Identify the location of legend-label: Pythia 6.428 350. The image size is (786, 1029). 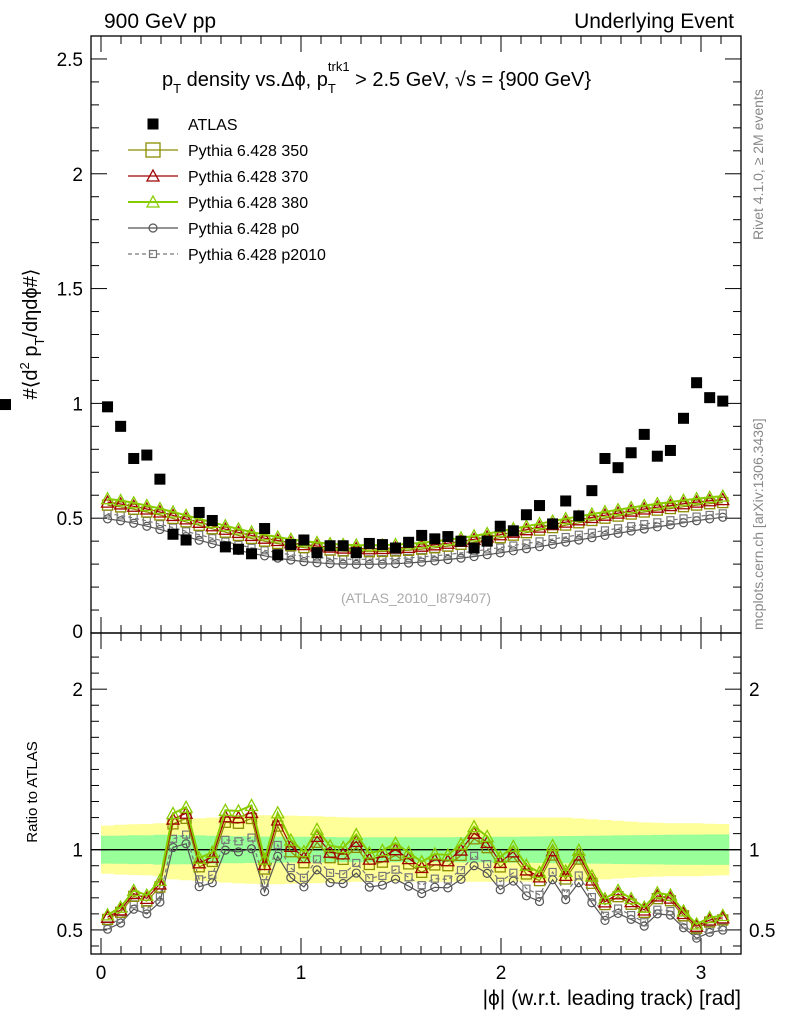
(248, 151).